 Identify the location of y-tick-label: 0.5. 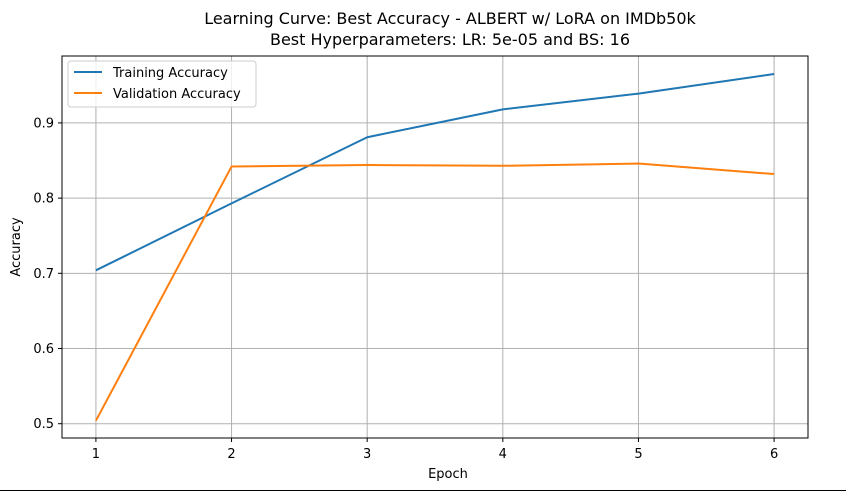
(43, 424).